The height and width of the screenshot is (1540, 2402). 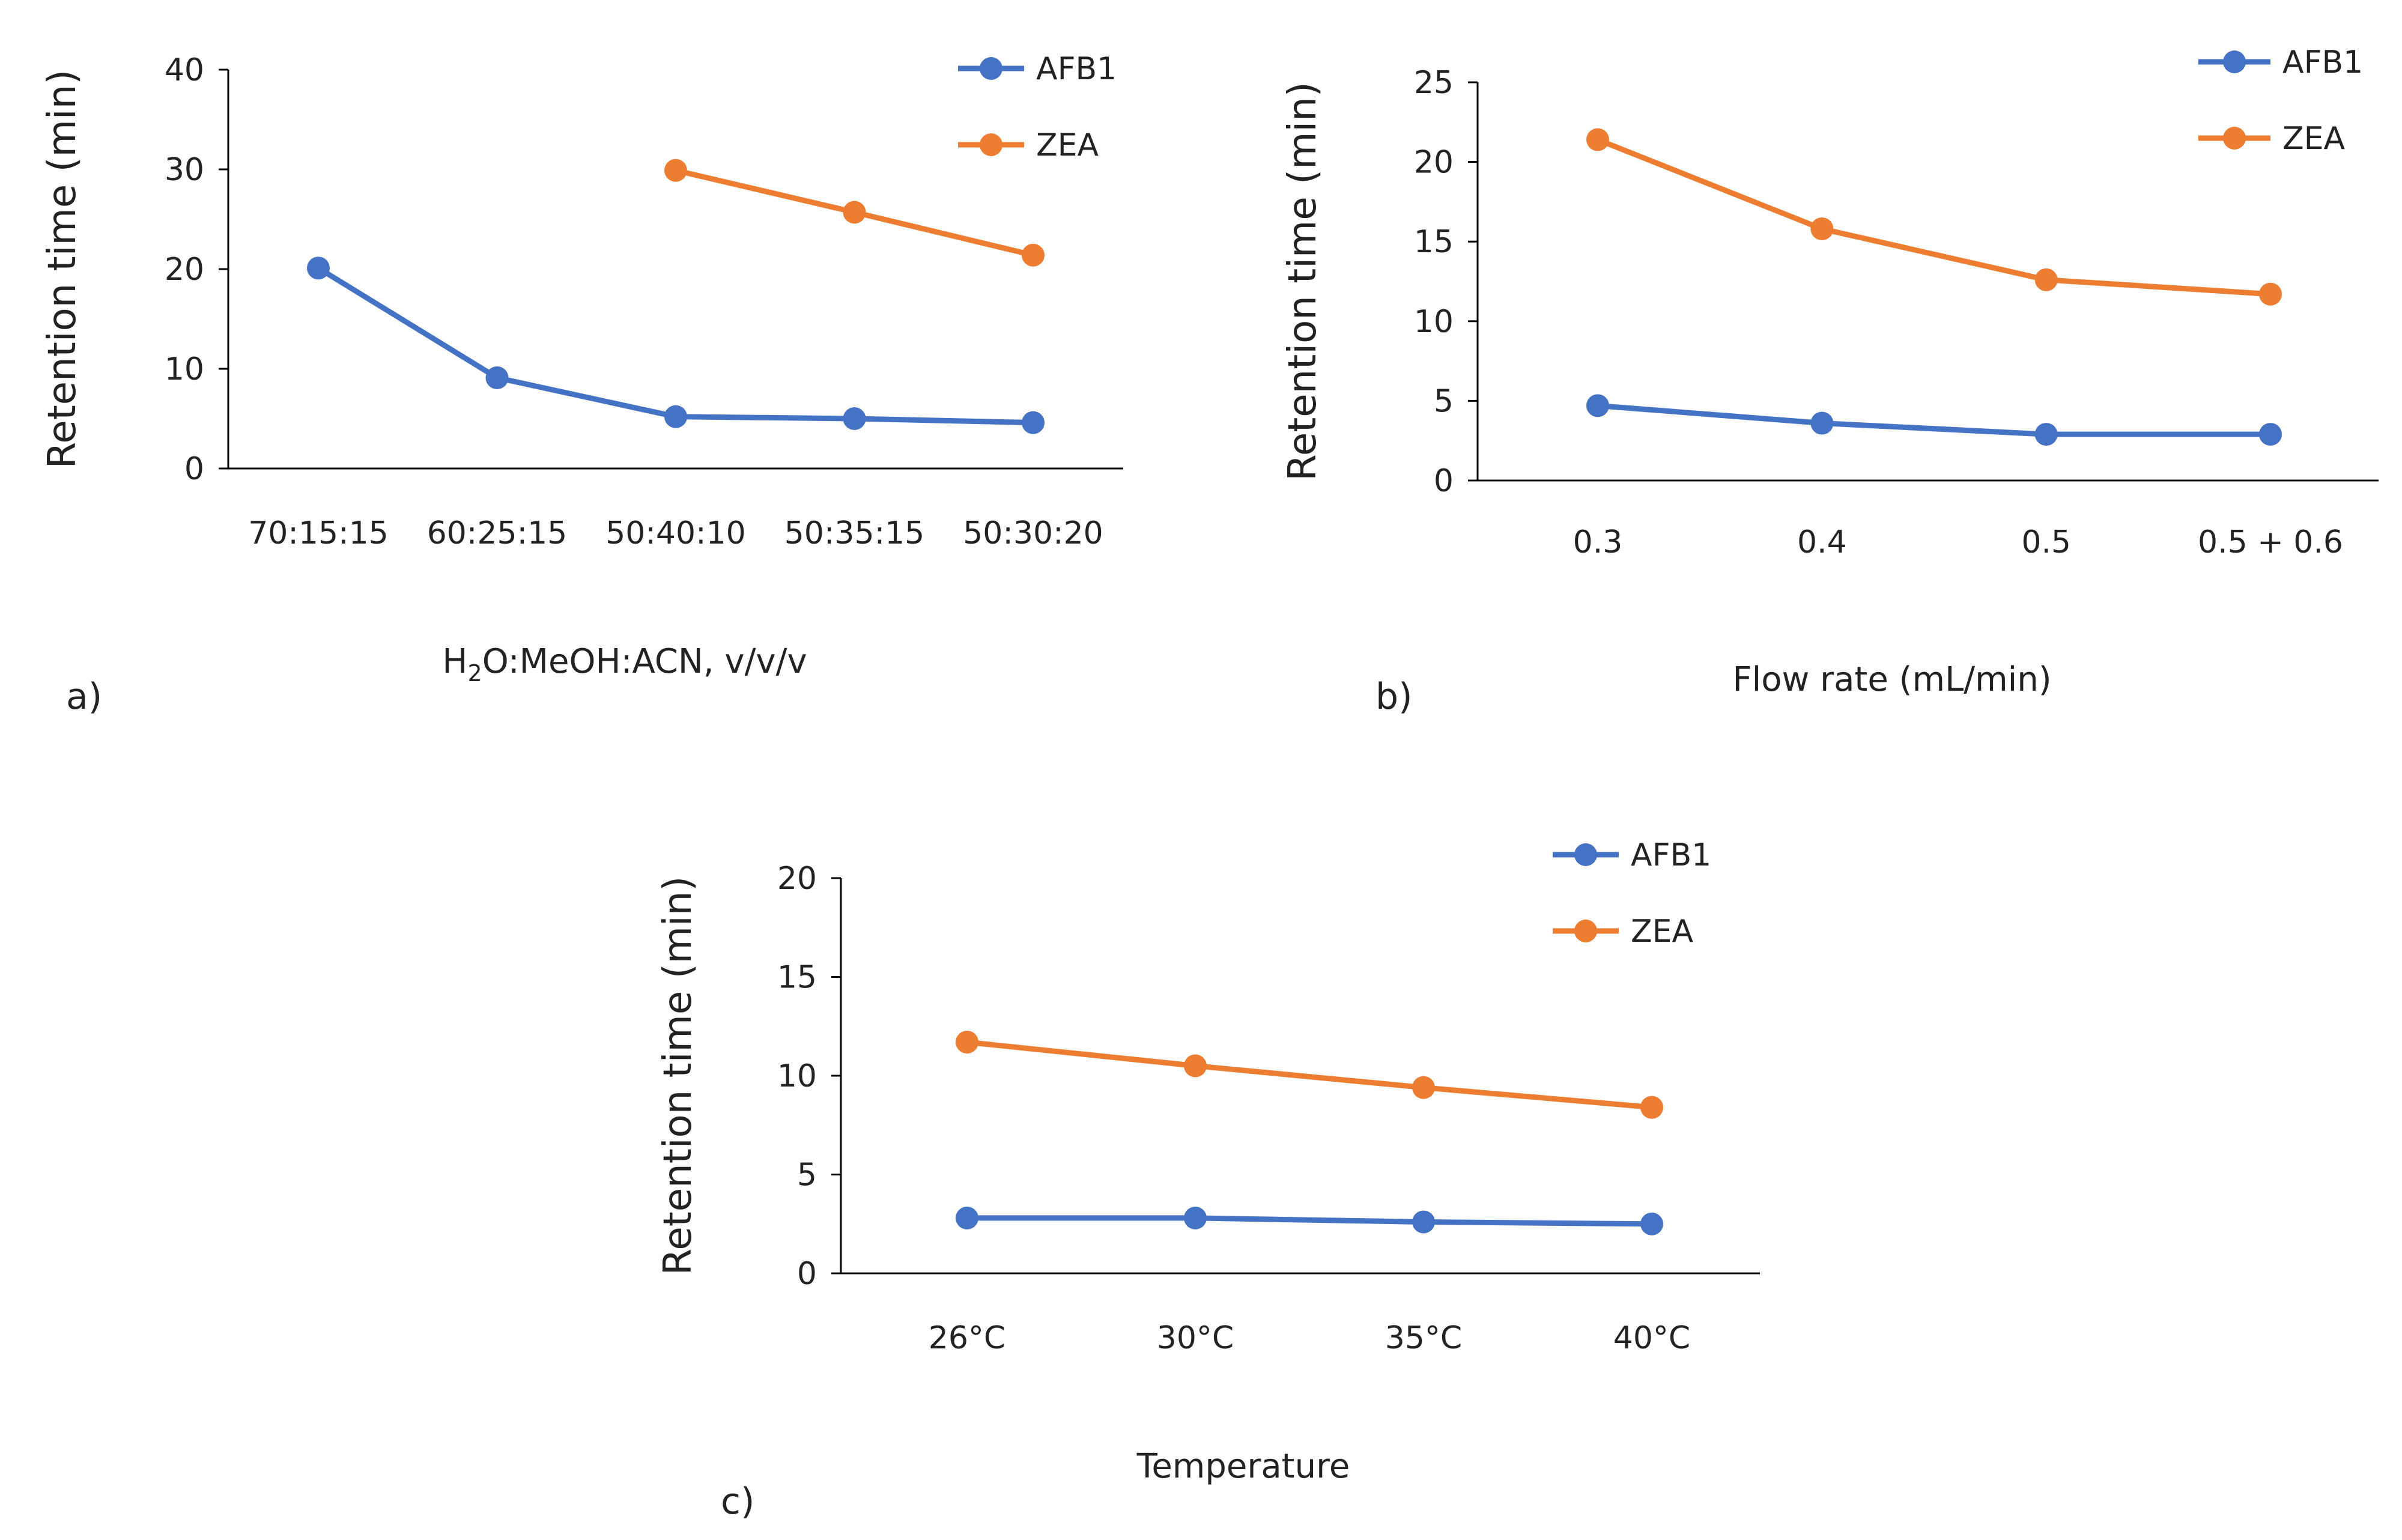 What do you see at coordinates (1822, 542) in the screenshot?
I see `x-tick-label: 0.4` at bounding box center [1822, 542].